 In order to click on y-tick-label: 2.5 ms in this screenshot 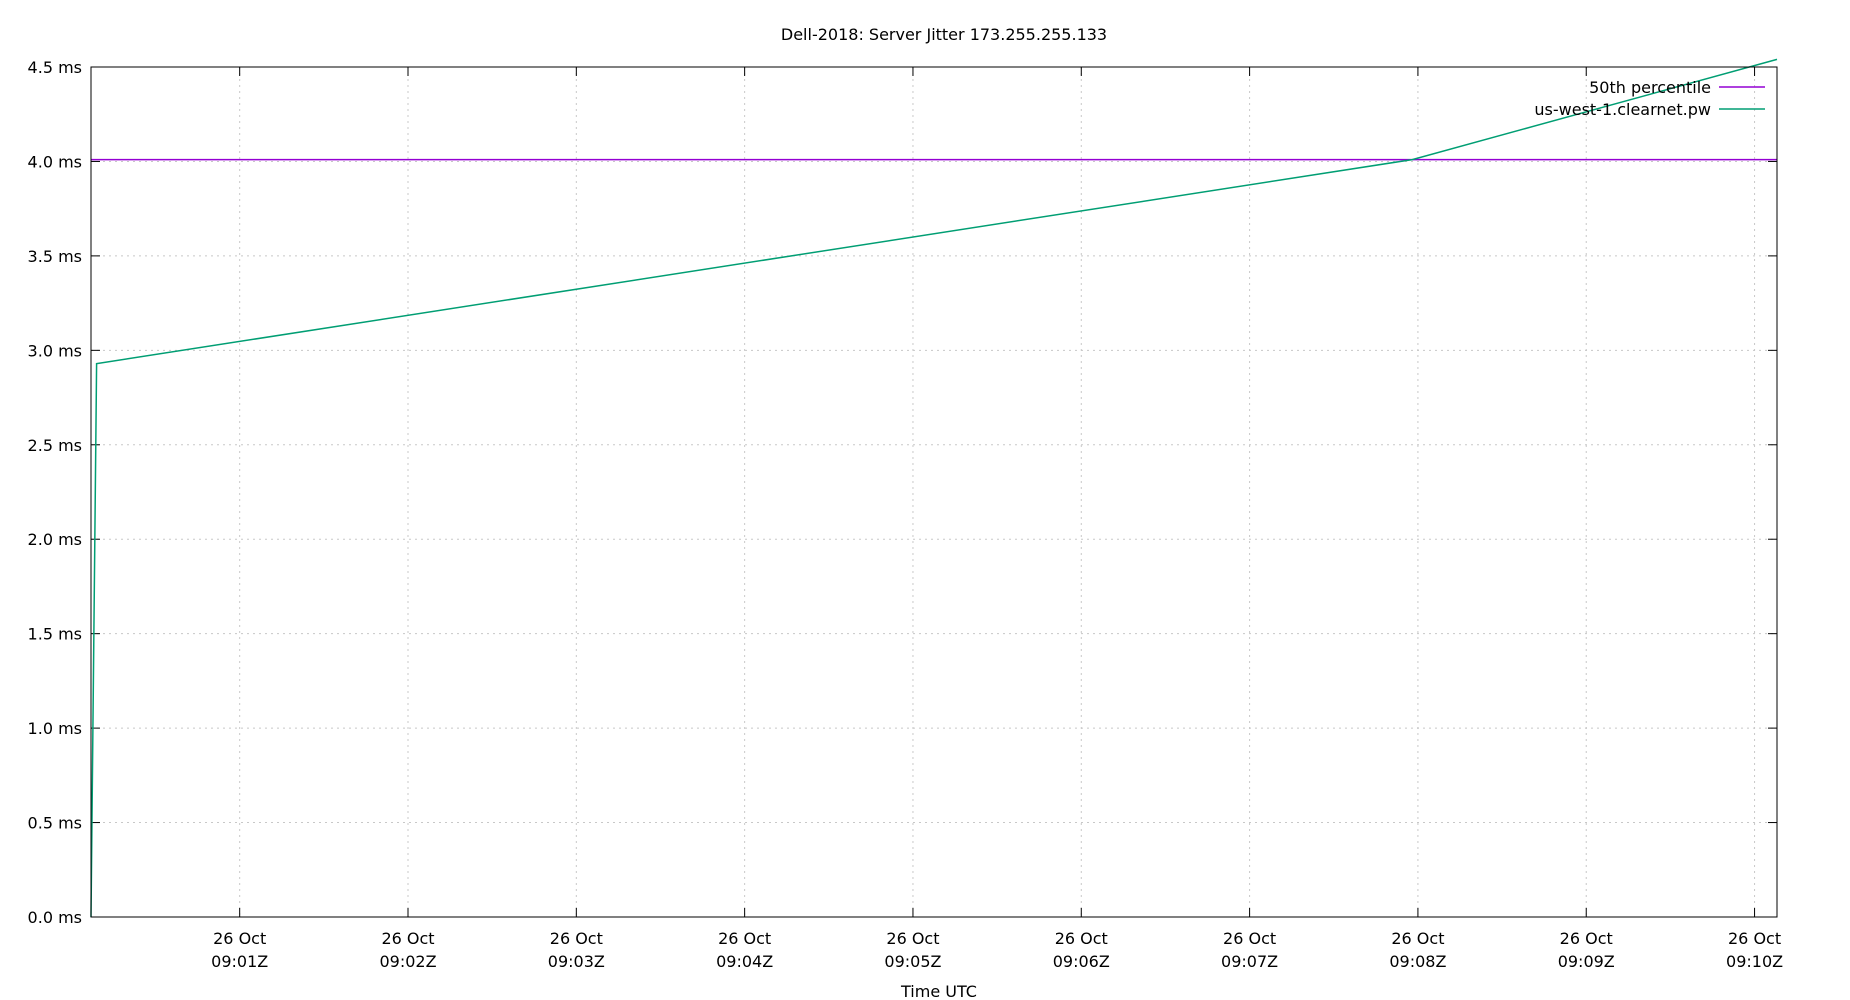, I will do `click(55, 445)`.